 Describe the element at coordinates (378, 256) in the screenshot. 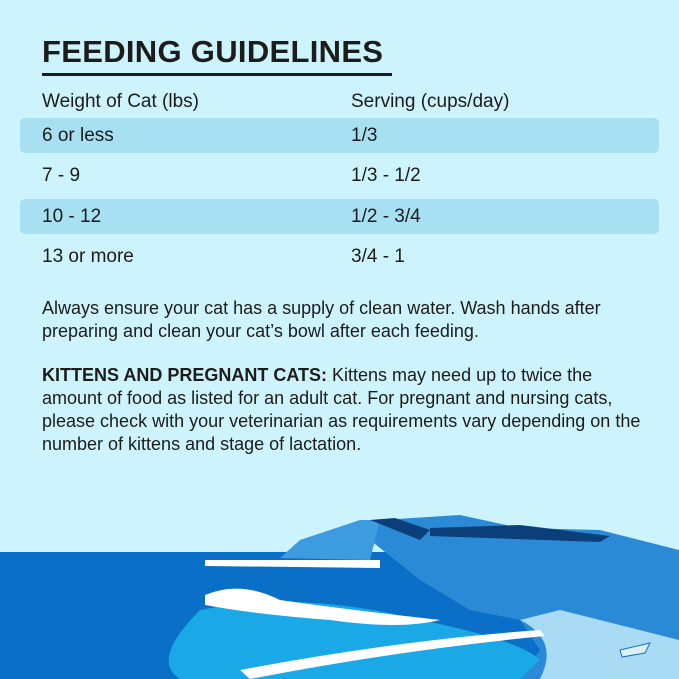

I see `serving-cell: 3/4 - 1` at that location.